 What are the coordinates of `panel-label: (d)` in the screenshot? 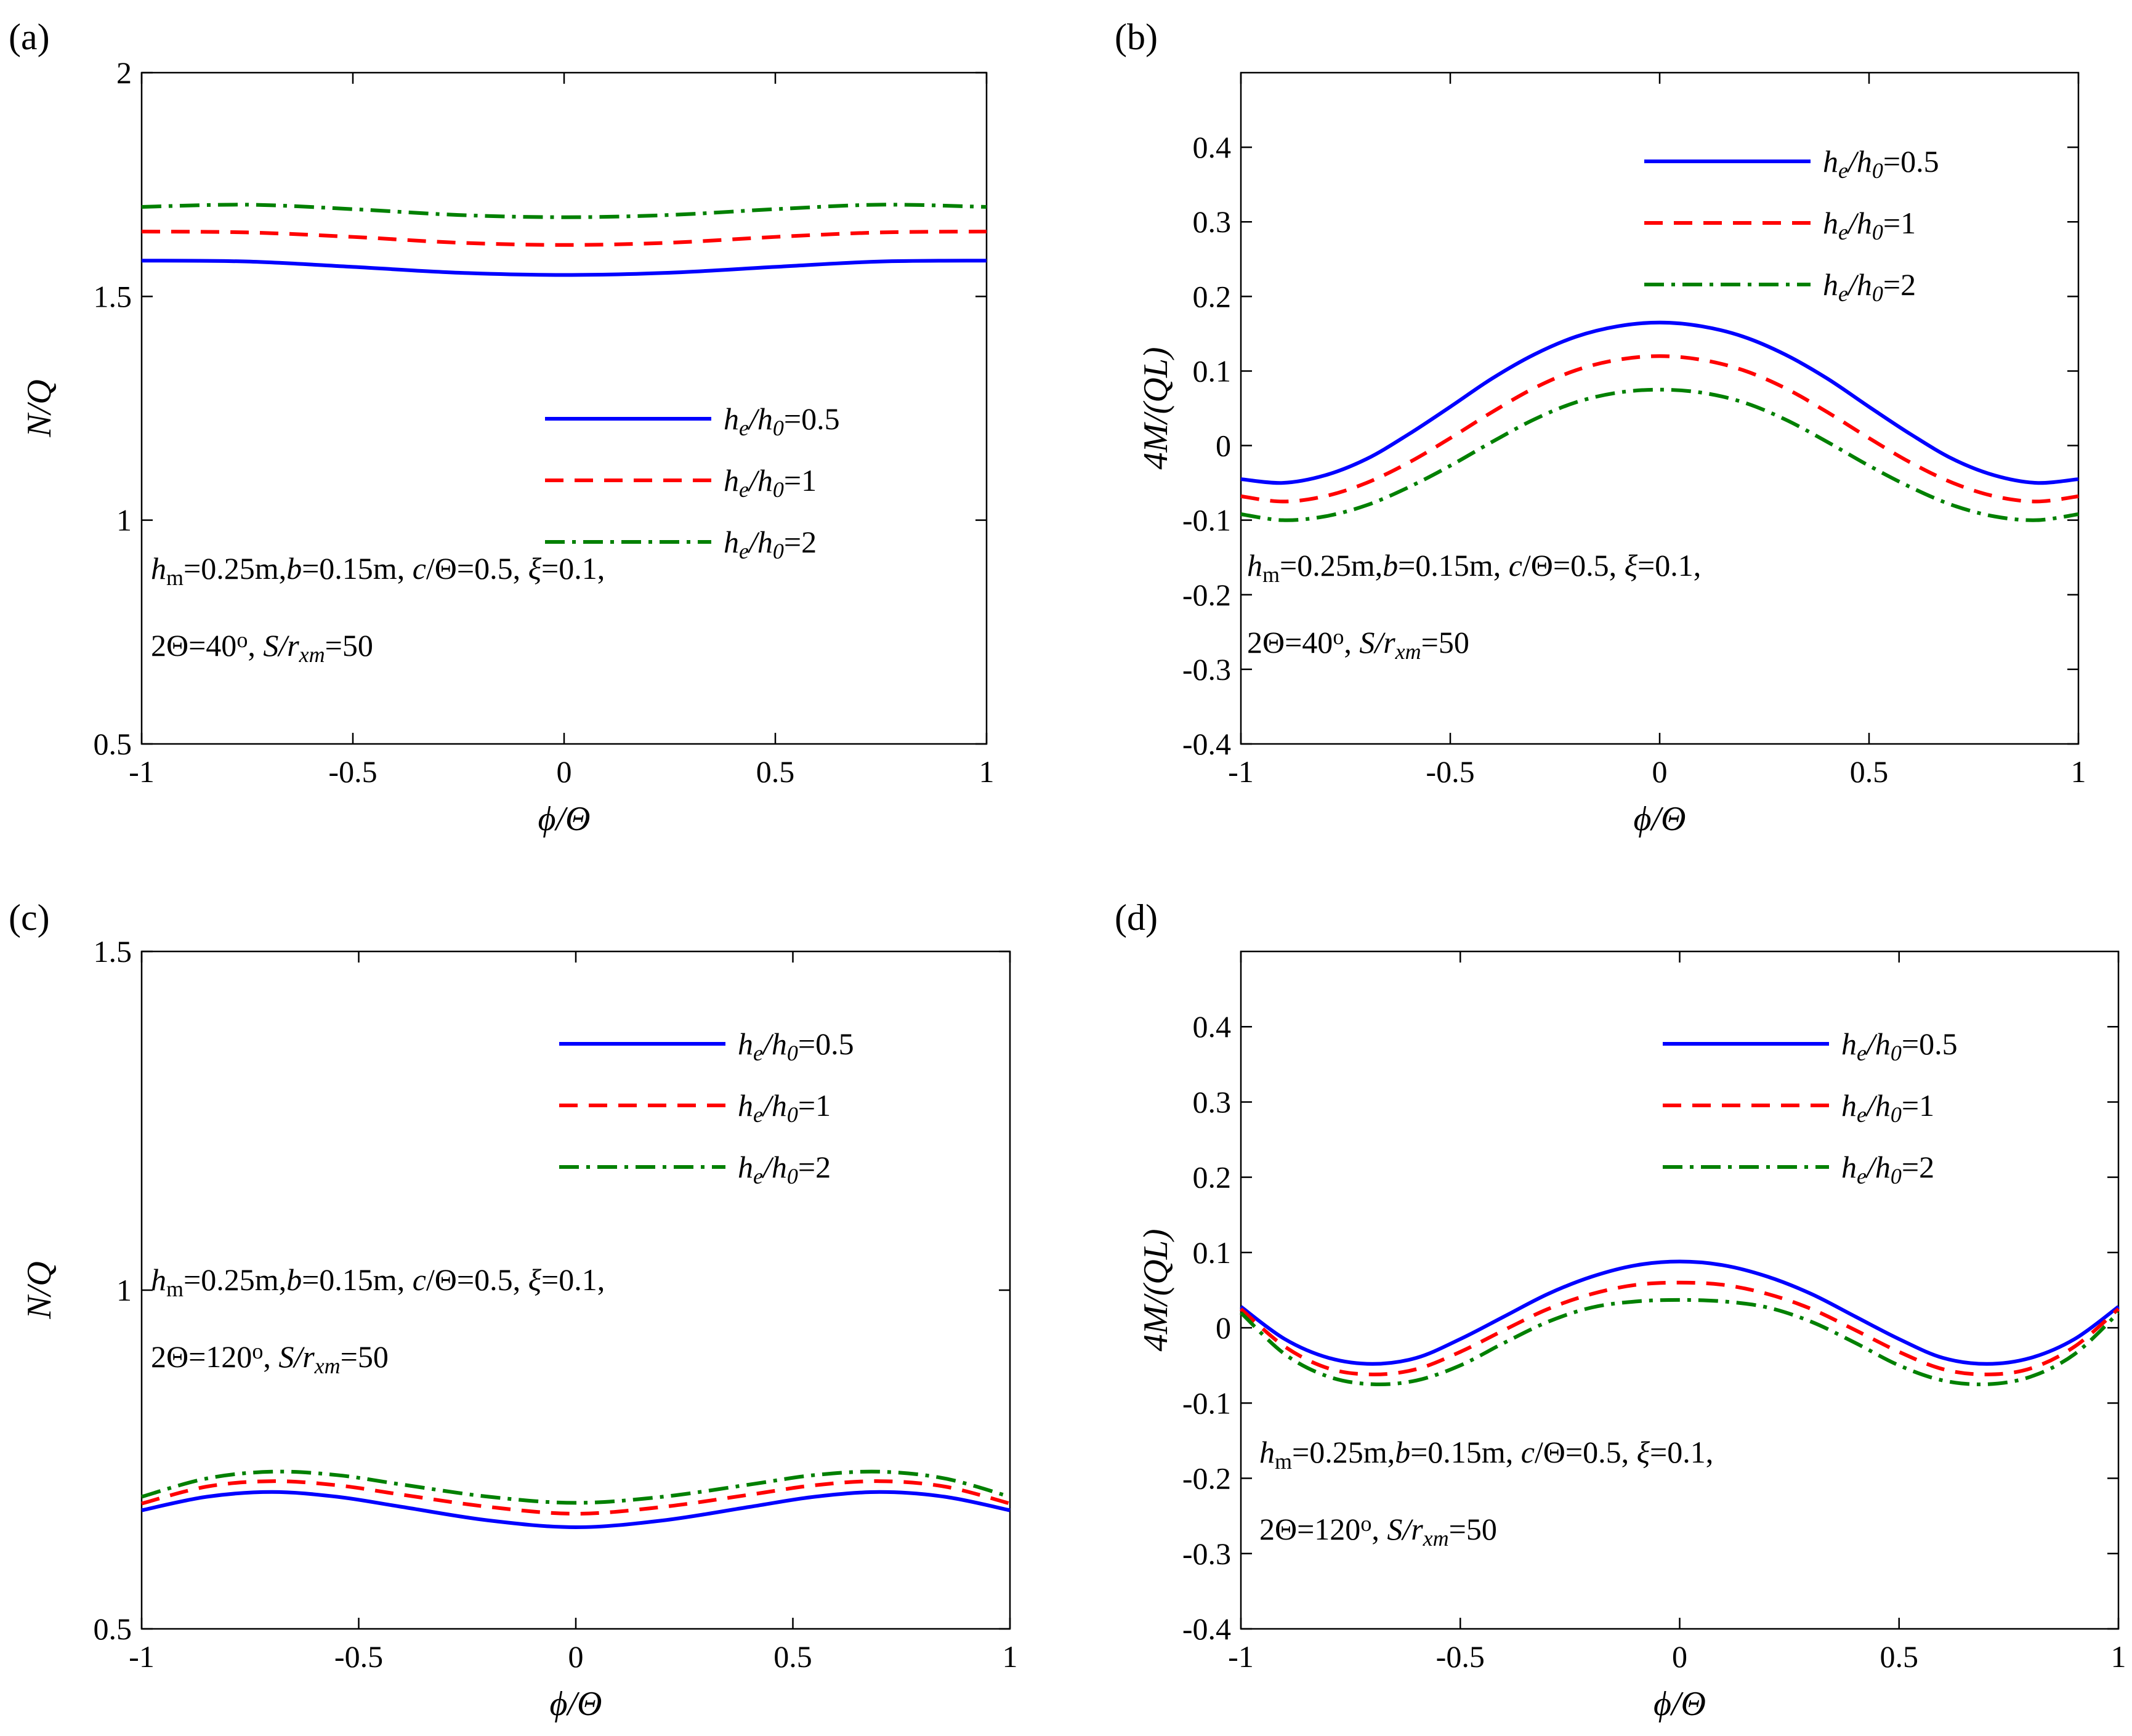 It's located at (1136, 918).